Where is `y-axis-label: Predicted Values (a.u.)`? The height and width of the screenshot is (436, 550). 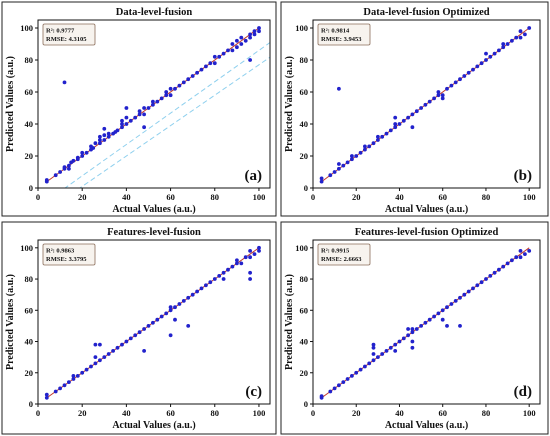
y-axis-label: Predicted Values (a.u.) is located at coordinates (10, 104).